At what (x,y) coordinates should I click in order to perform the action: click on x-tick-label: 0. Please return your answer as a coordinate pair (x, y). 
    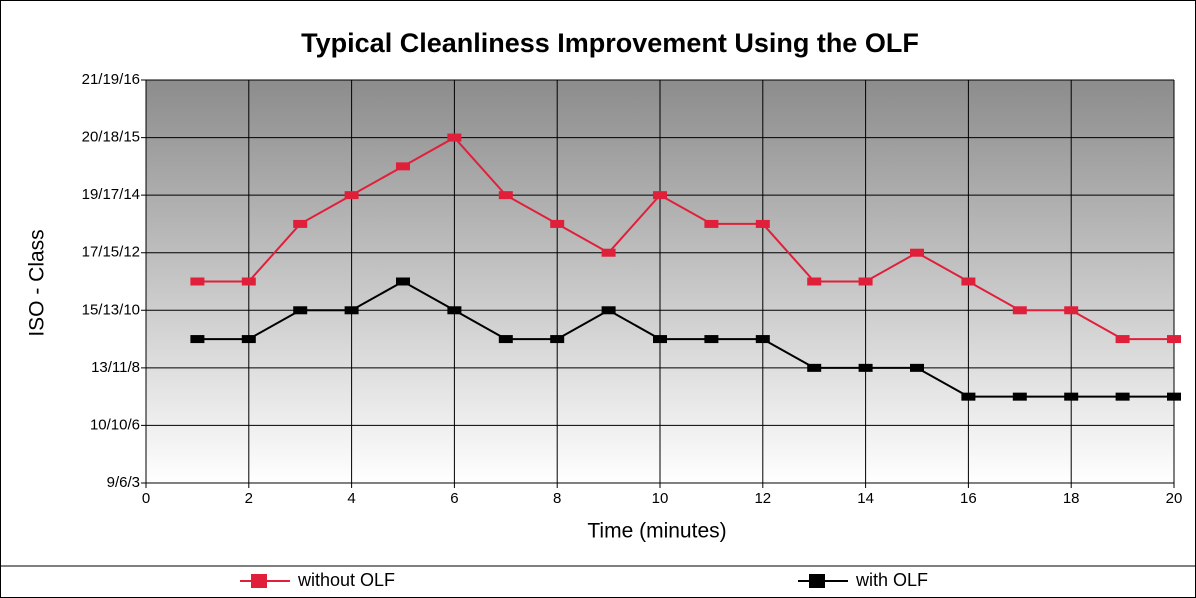
    Looking at the image, I should click on (146, 498).